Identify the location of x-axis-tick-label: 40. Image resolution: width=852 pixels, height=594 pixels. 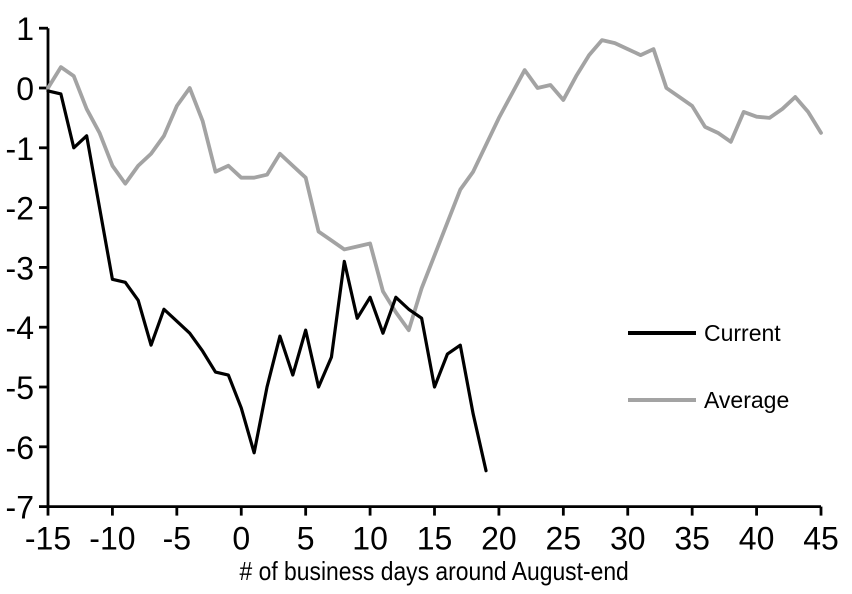
(757, 539).